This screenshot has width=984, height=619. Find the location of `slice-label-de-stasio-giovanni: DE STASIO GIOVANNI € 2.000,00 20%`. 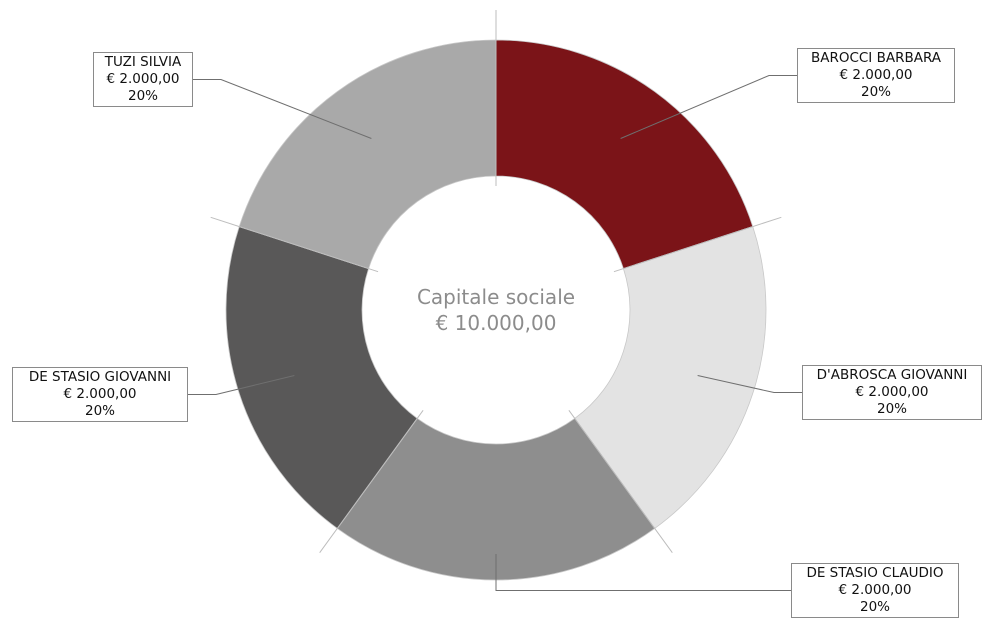

slice-label-de-stasio-giovanni: DE STASIO GIOVANNI € 2.000,00 20% is located at coordinates (100, 394).